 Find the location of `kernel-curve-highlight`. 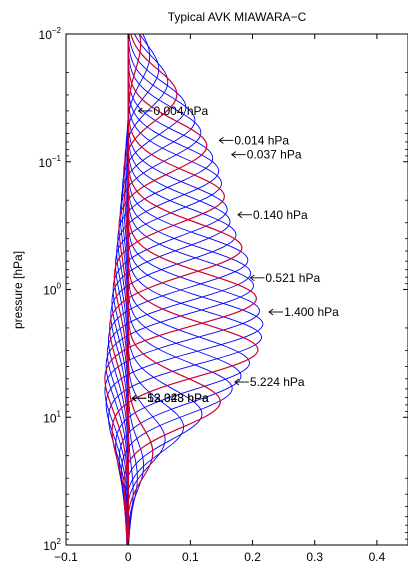

kernel-curve-highlight is located at coordinates (140, 289).